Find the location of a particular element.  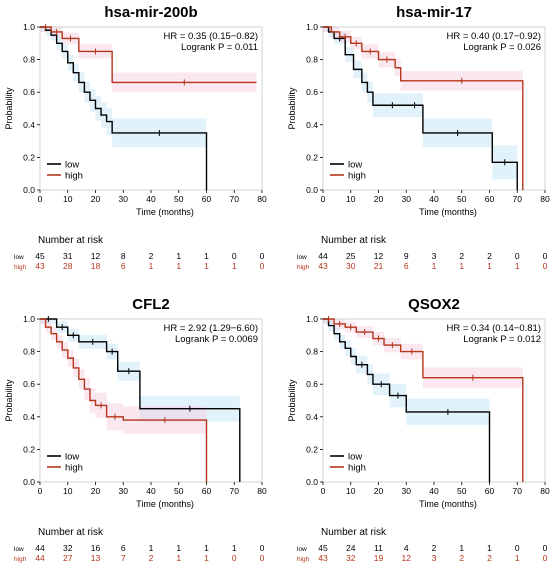

risk-count: 21 is located at coordinates (379, 266).